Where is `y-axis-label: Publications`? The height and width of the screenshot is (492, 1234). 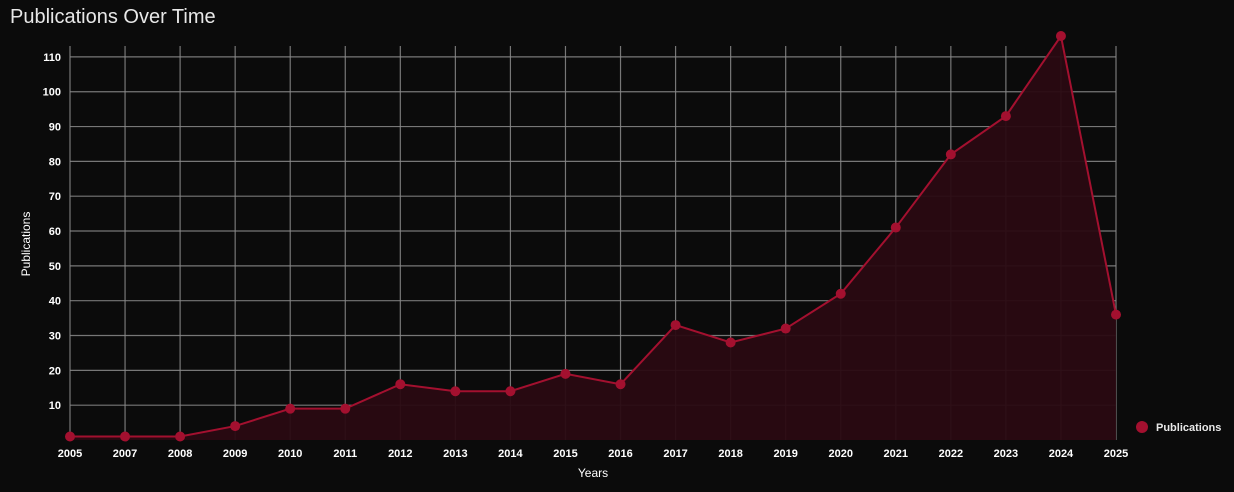 y-axis-label: Publications is located at coordinates (26, 244).